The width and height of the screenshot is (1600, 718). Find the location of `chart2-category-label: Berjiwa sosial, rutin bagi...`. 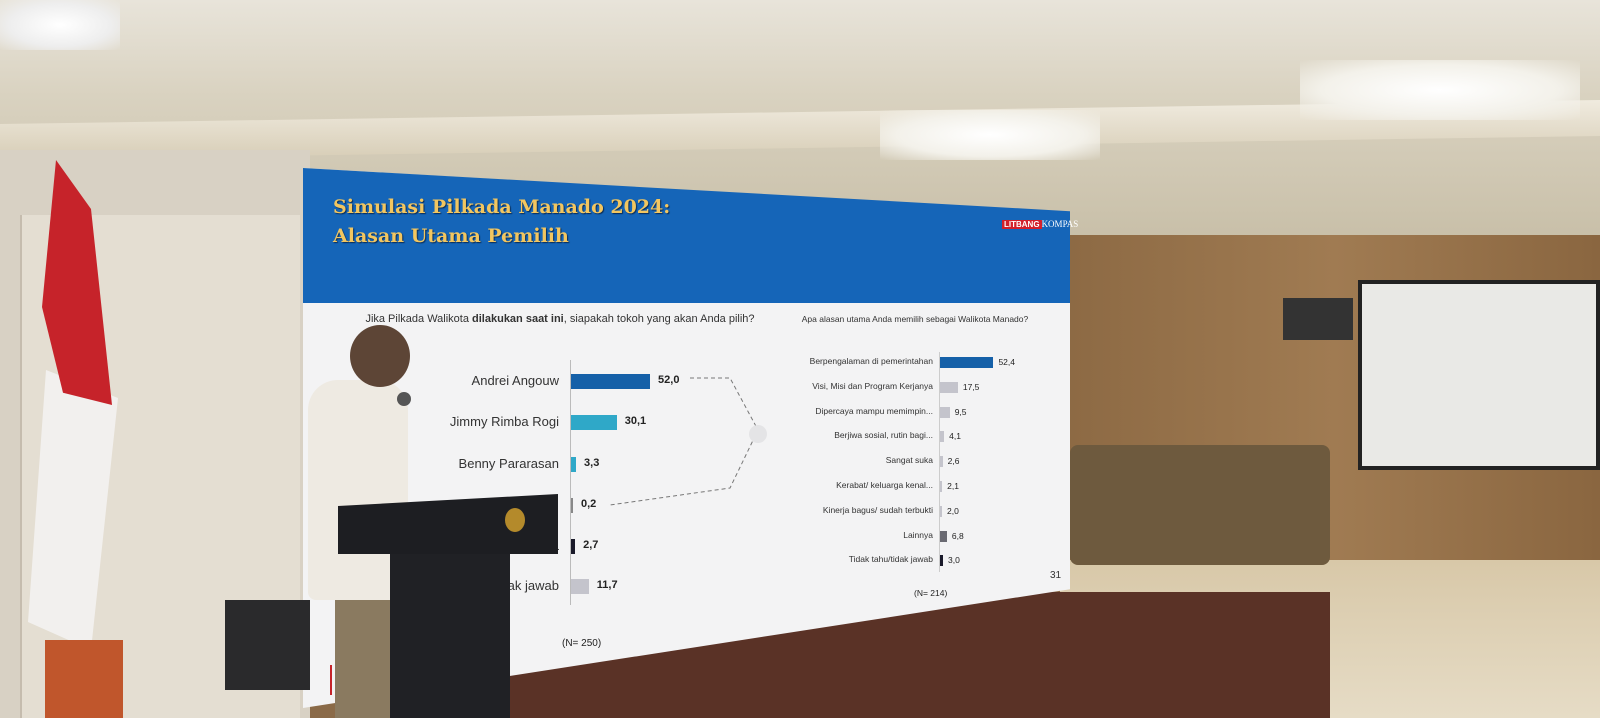

chart2-category-label: Berjiwa sosial, rutin bagi... is located at coordinates (883, 435).